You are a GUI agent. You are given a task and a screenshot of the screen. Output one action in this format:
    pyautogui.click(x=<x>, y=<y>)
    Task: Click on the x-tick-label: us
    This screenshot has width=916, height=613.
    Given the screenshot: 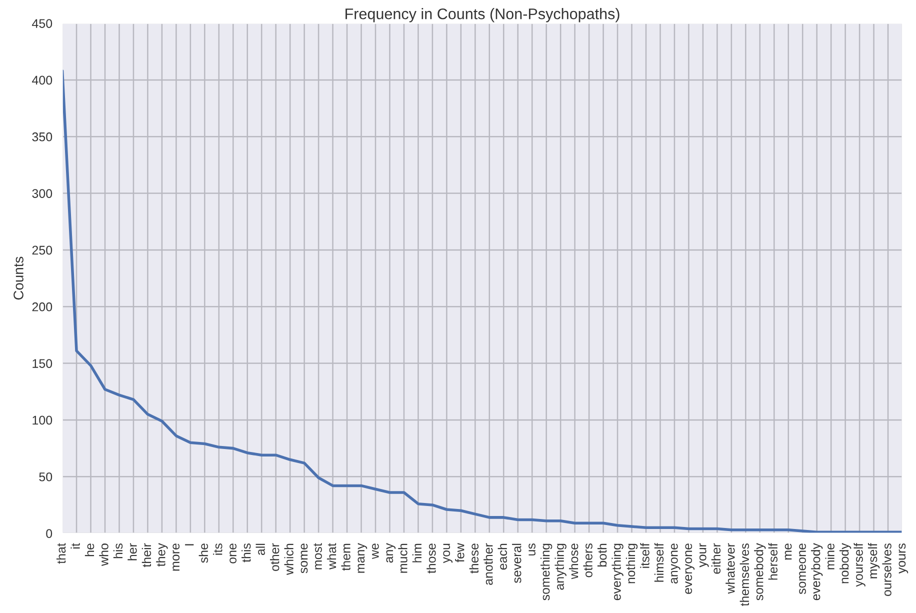 What is the action you would take?
    pyautogui.click(x=532, y=549)
    